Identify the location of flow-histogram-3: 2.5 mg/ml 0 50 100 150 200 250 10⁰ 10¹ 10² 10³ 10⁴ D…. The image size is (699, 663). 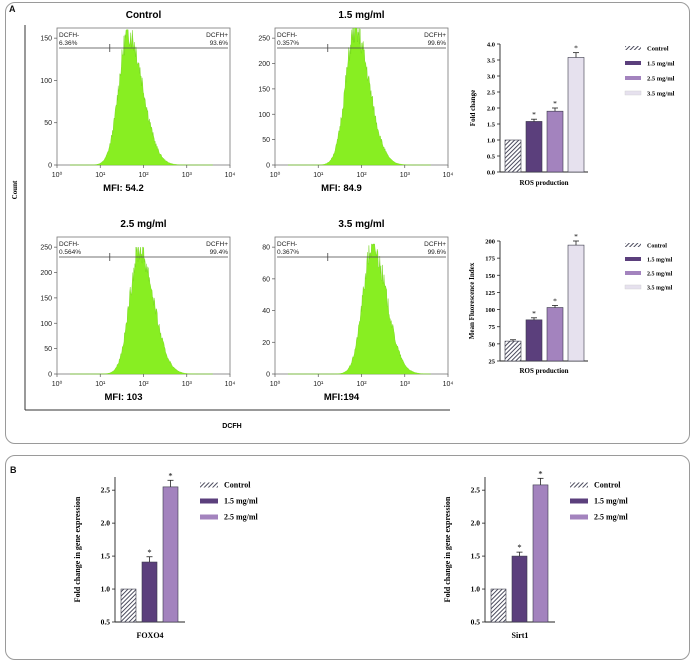
(137, 311).